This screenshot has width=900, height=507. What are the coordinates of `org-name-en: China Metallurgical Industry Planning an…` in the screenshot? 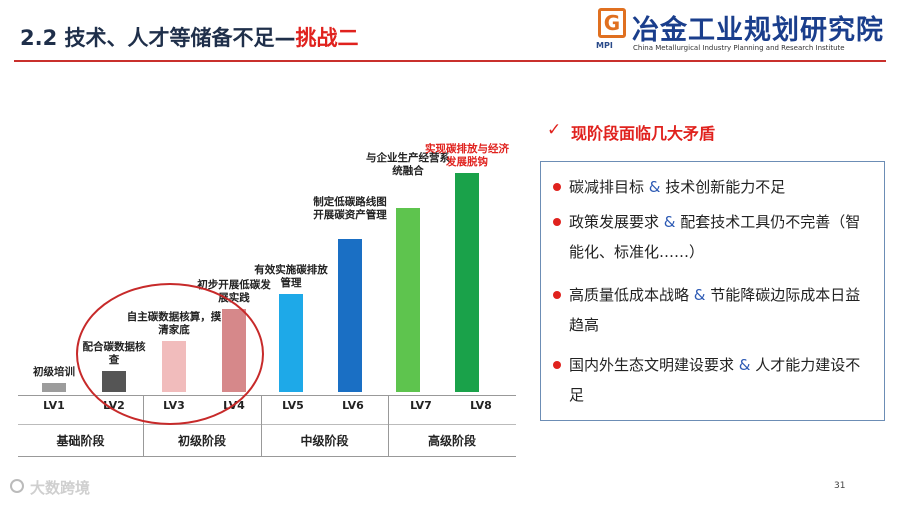 It's located at (739, 48).